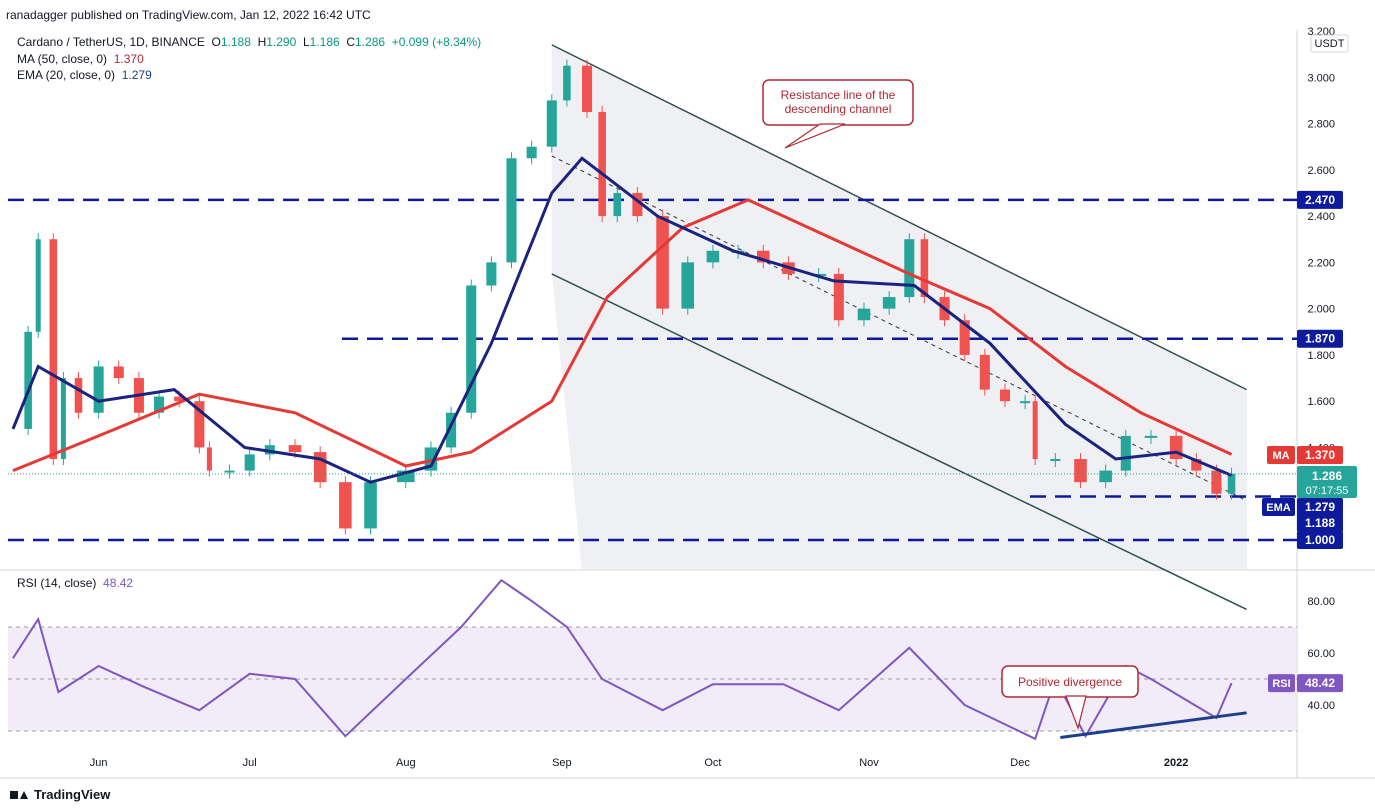  I want to click on time-axis-label: Aug, so click(406, 763).